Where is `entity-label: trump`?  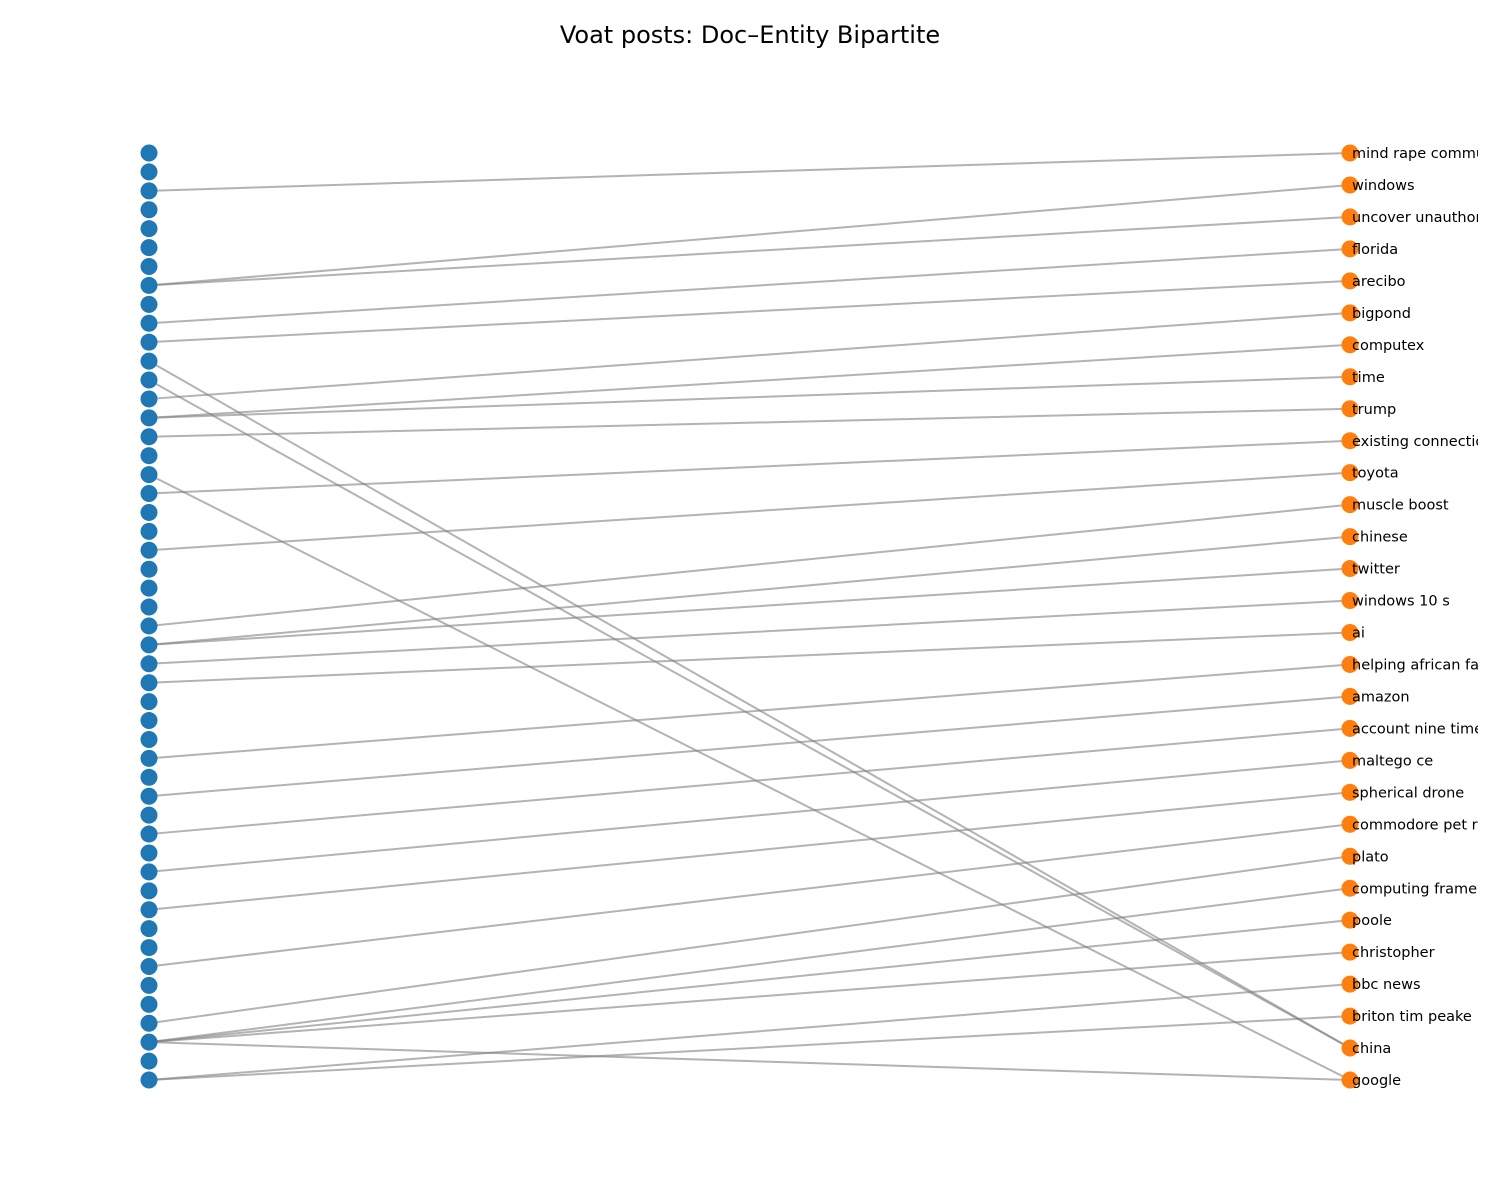
entity-label: trump is located at coordinates (1374, 410).